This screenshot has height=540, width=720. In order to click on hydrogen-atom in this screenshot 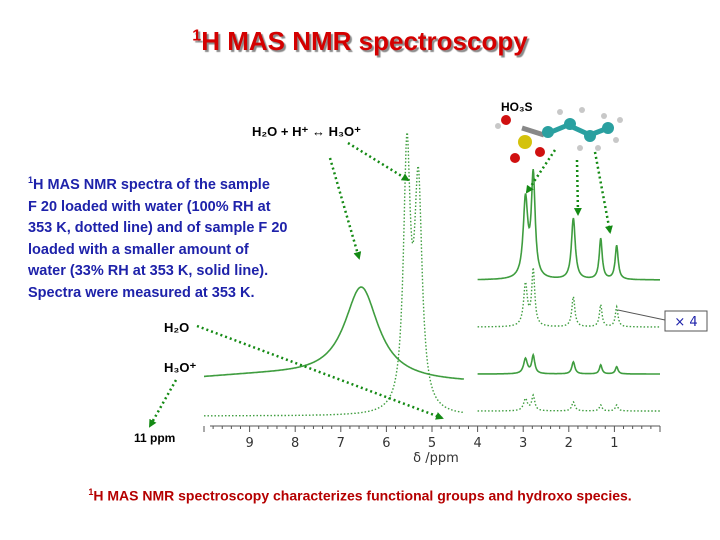, I will do `click(498, 126)`.